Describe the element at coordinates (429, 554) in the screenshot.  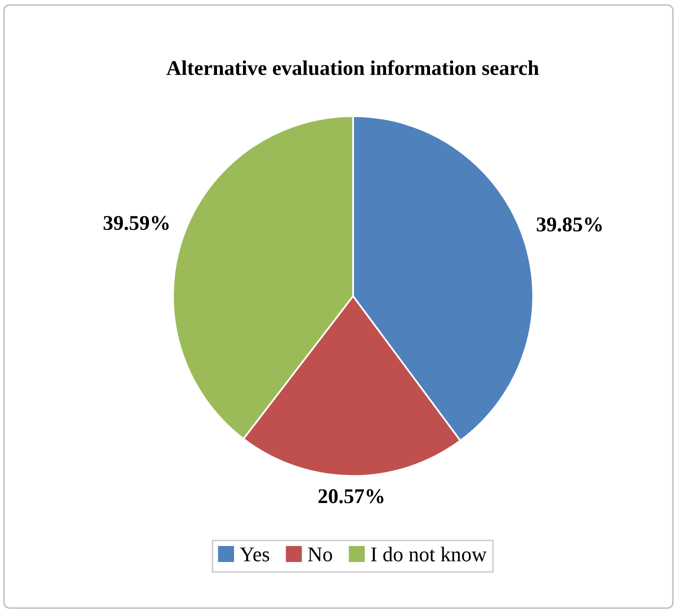
I see `legend-label: I do not know` at that location.